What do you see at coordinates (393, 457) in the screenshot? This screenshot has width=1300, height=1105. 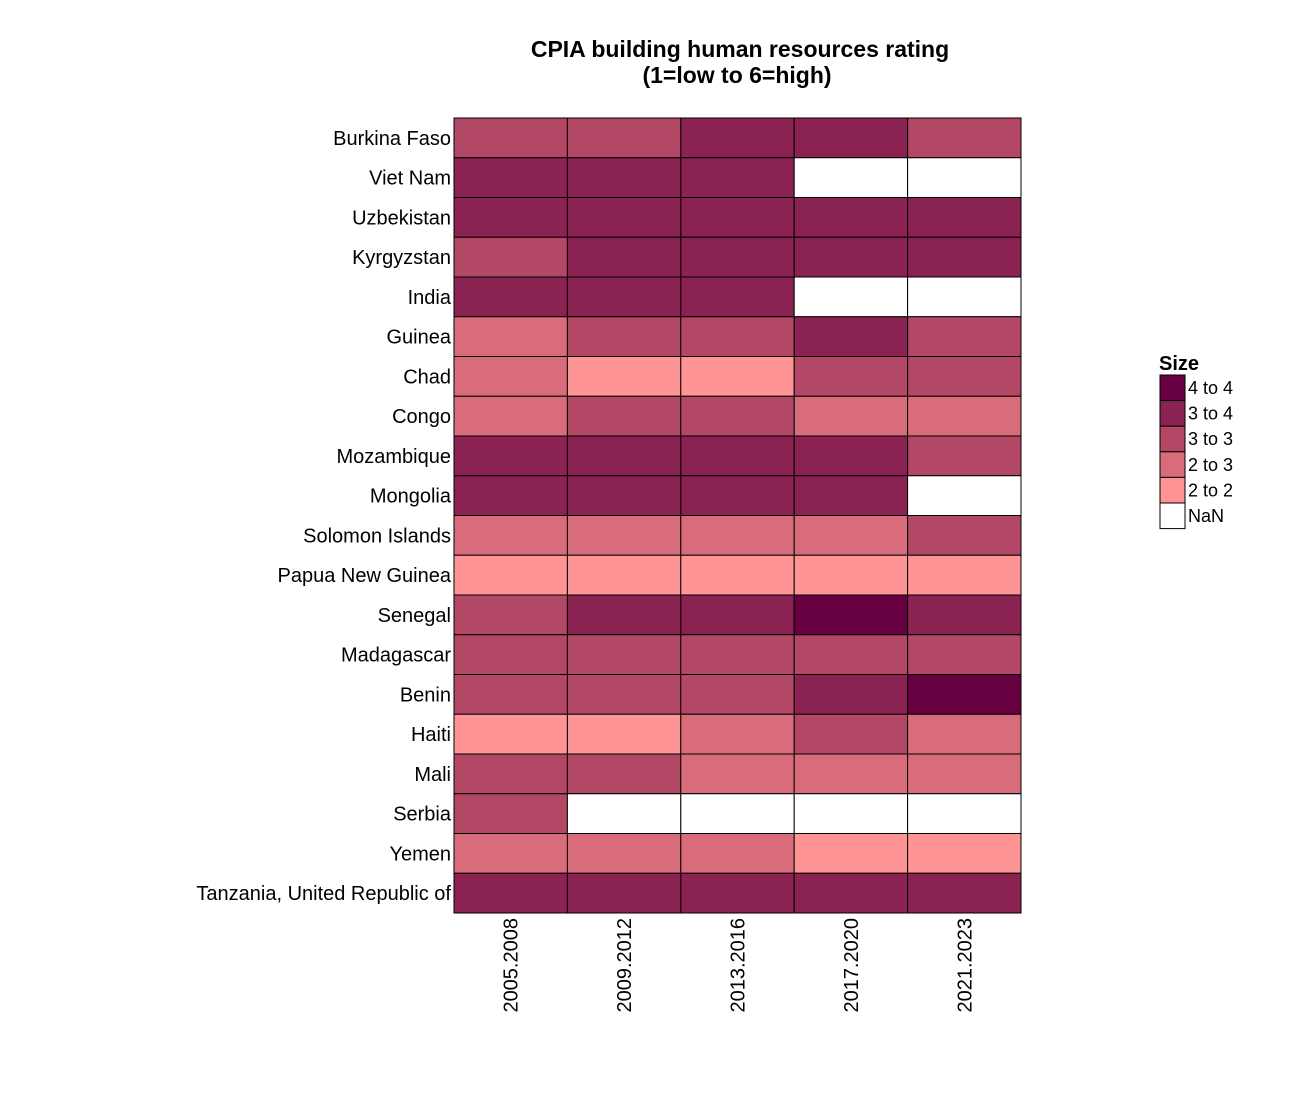 I see `row-label: Mozambique` at bounding box center [393, 457].